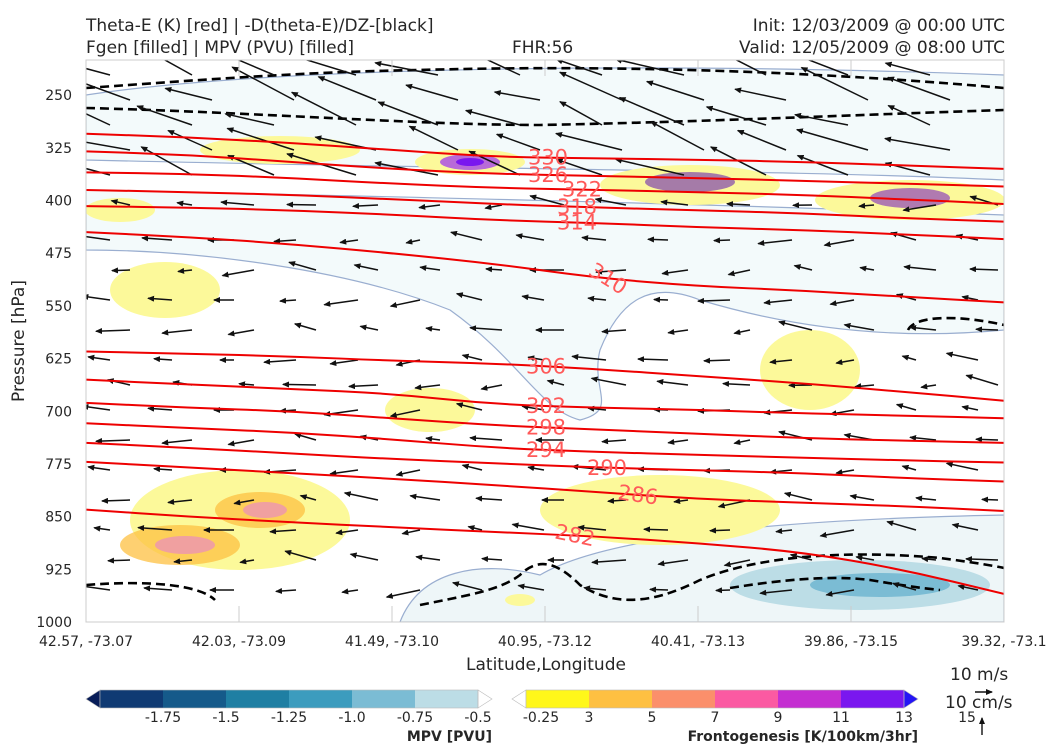 The height and width of the screenshot is (750, 1050). I want to click on y-tick-label: 700, so click(58, 412).